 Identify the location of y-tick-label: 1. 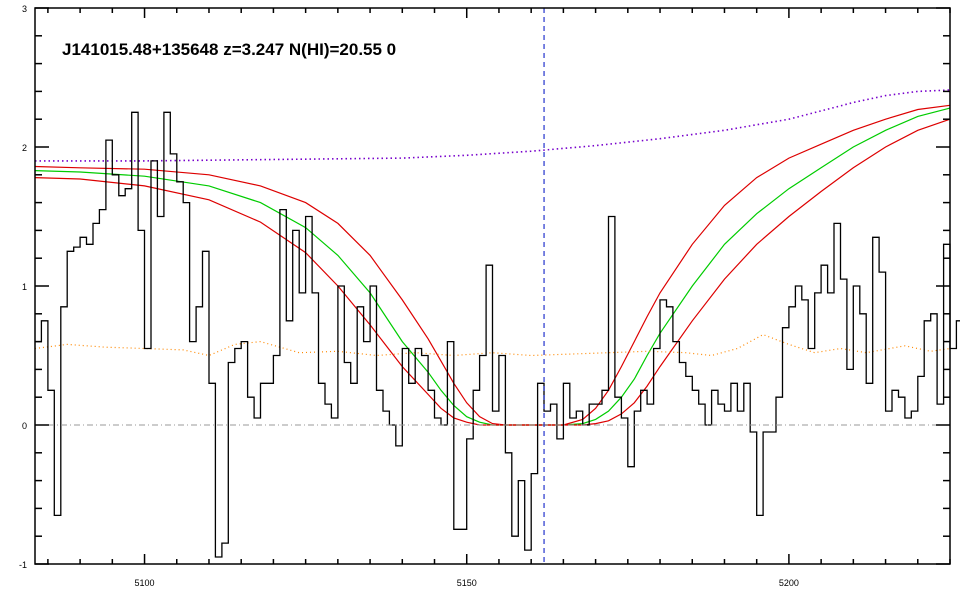
(24, 287).